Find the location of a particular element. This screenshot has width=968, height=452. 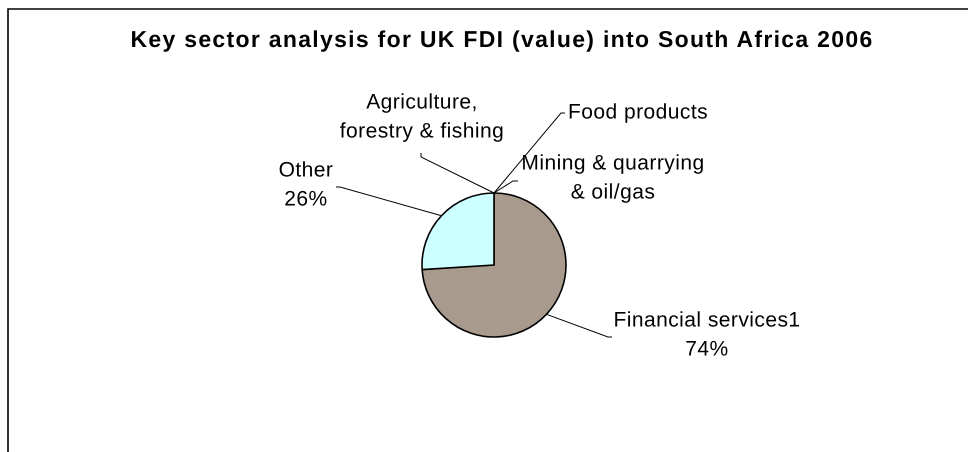

data-label: 26% is located at coordinates (306, 199).